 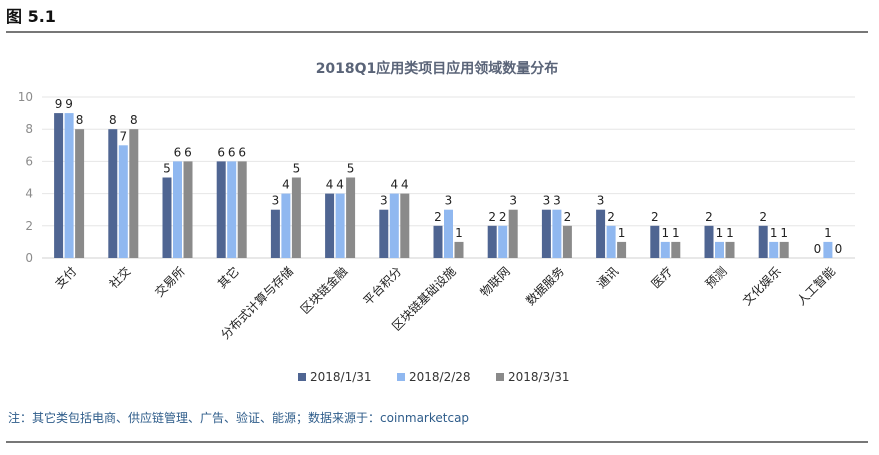 What do you see at coordinates (69, 185) in the screenshot?
I see `bar-2018/2/28-支付` at bounding box center [69, 185].